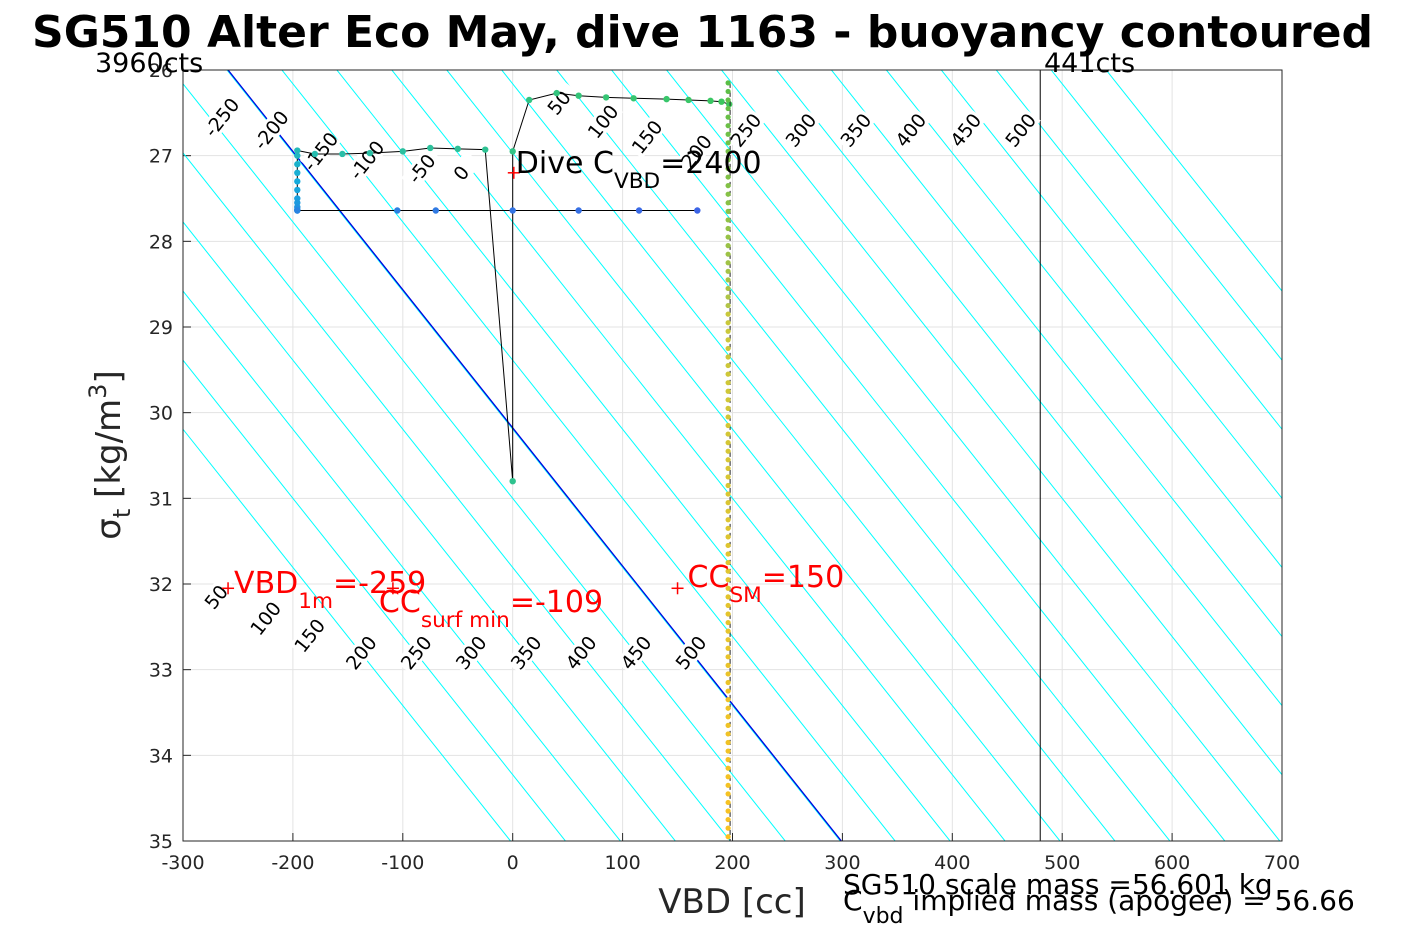 This screenshot has height=945, width=1417. I want to click on dive-cvbd-label: Dive CVBD=2400, so click(639, 170).